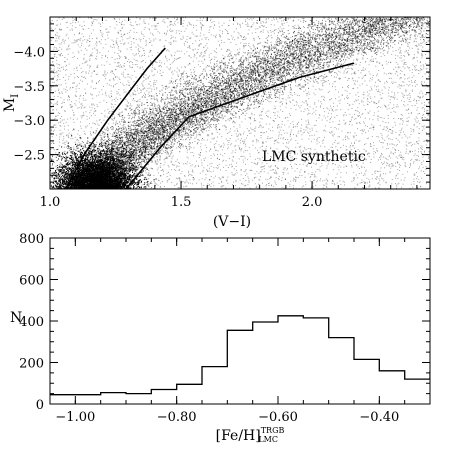 The width and height of the screenshot is (452, 452). Describe the element at coordinates (75, 417) in the screenshot. I see `hist-x-tick-label: −1.00` at that location.